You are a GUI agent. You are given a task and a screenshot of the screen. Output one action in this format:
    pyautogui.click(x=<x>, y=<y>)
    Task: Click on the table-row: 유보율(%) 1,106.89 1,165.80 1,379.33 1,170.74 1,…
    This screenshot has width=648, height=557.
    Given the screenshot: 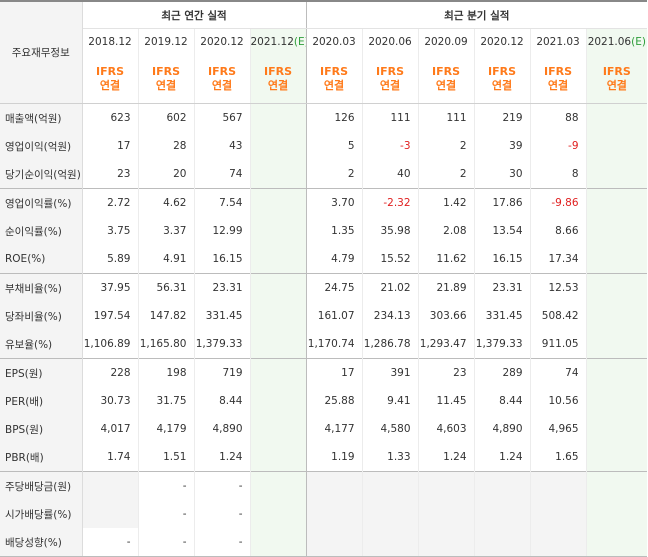 What is the action you would take?
    pyautogui.click(x=324, y=344)
    